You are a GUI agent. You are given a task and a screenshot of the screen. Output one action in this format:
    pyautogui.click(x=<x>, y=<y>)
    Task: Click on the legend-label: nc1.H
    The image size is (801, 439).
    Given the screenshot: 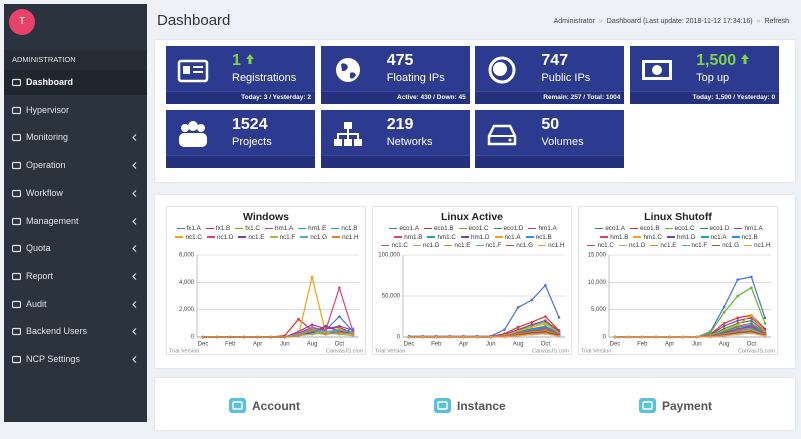 What is the action you would take?
    pyautogui.click(x=762, y=245)
    